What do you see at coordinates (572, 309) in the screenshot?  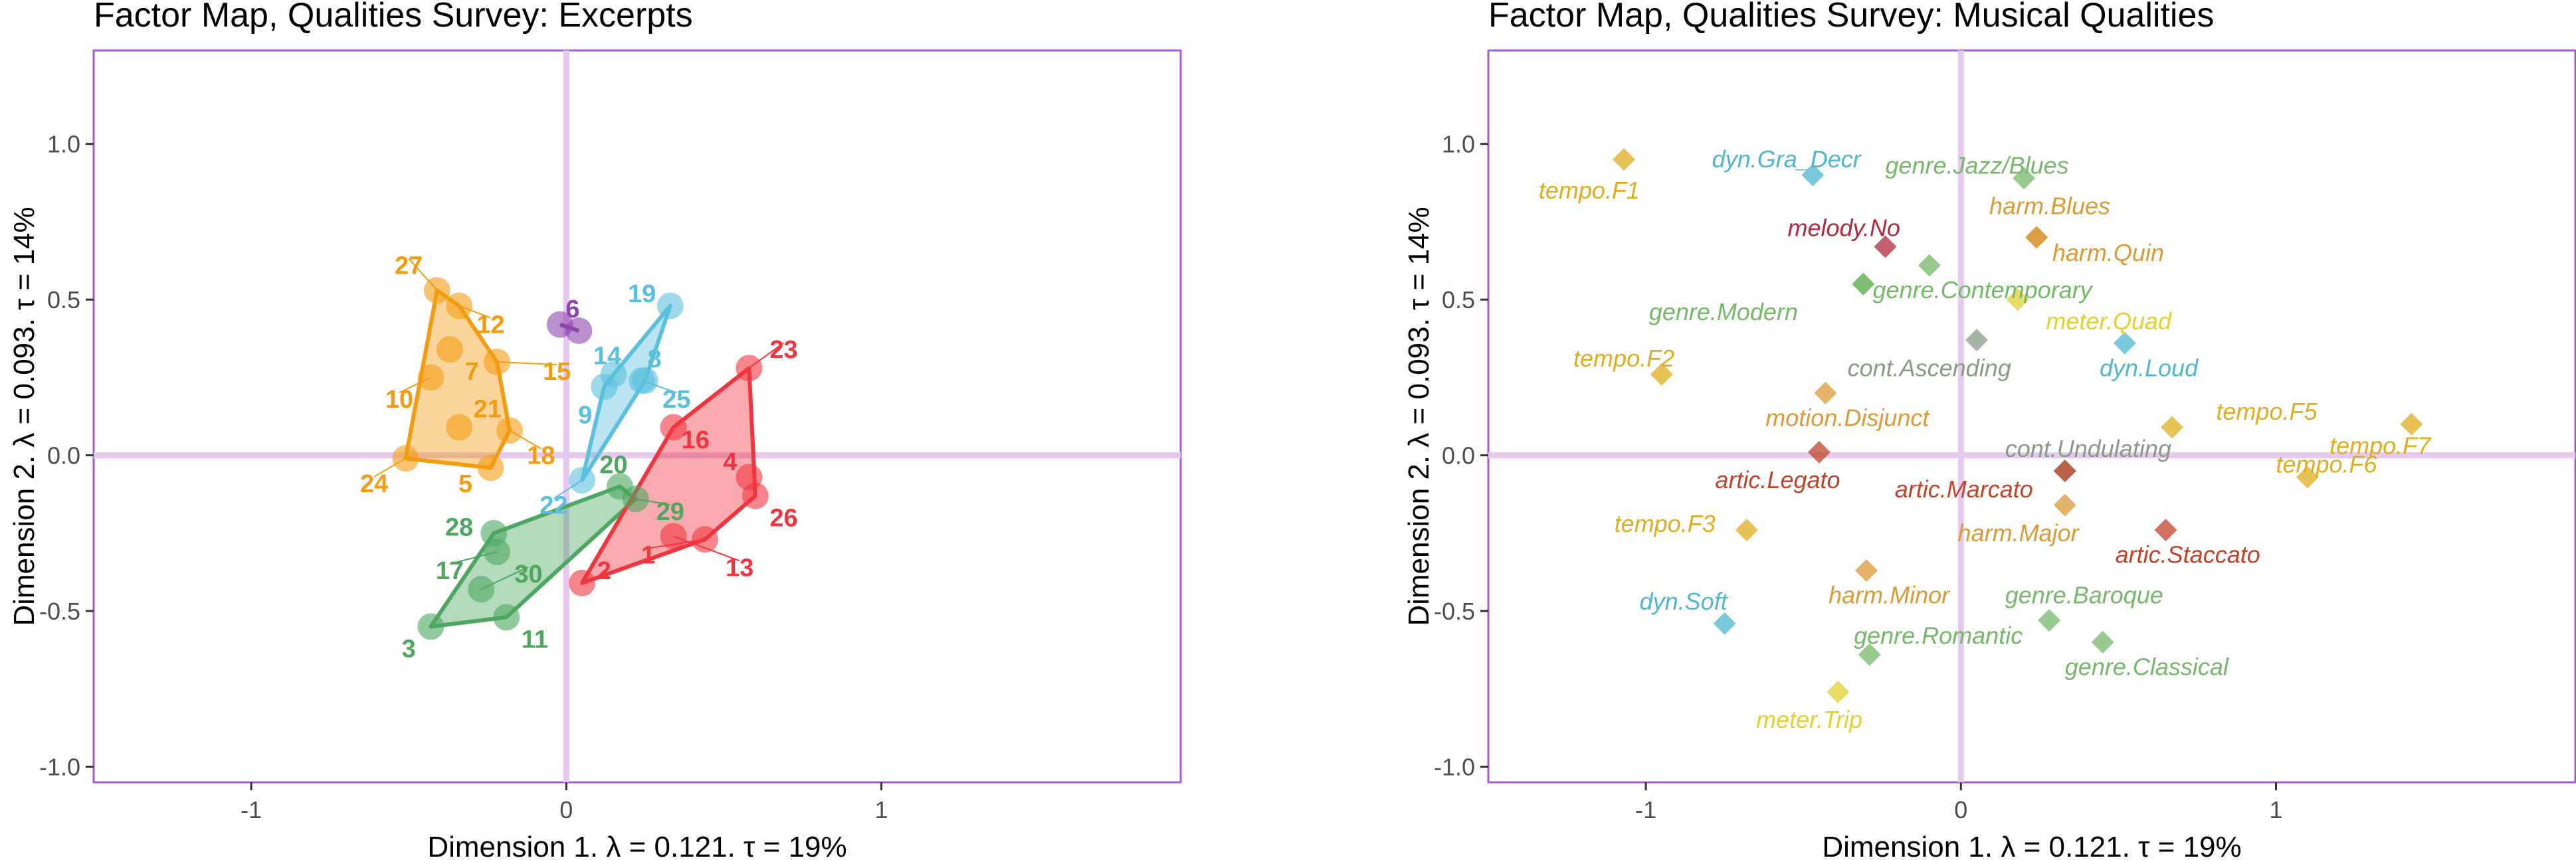 I see `excerpt-label: 6` at bounding box center [572, 309].